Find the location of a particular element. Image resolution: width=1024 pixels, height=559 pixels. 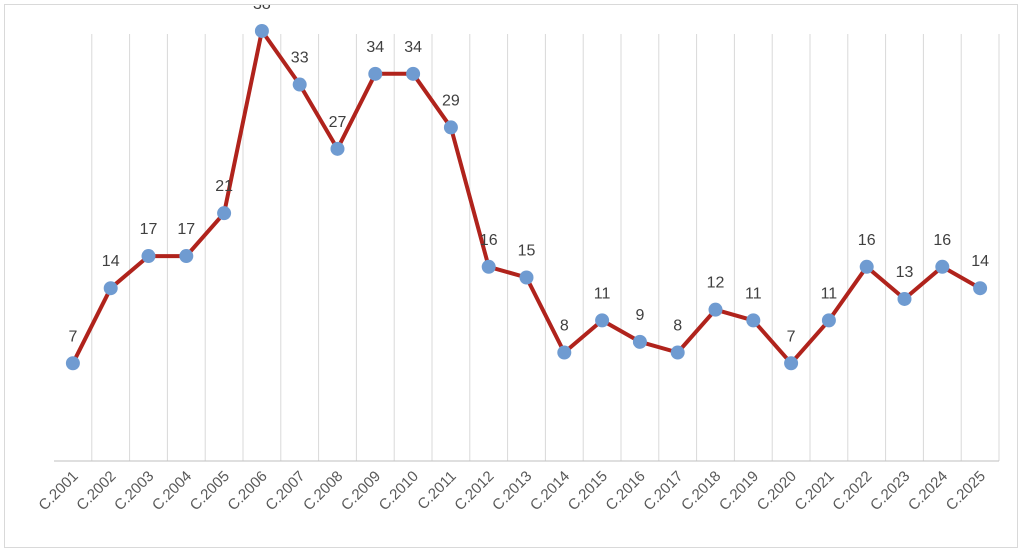

x-tick-label: C.2020 is located at coordinates (777, 491).